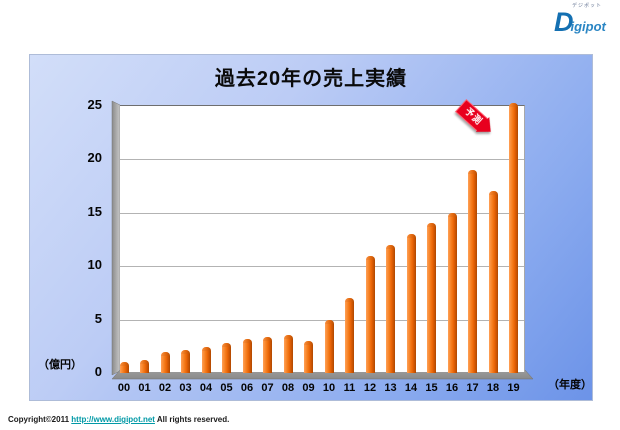 The image size is (620, 430). I want to click on x-tick-06: 06, so click(247, 388).